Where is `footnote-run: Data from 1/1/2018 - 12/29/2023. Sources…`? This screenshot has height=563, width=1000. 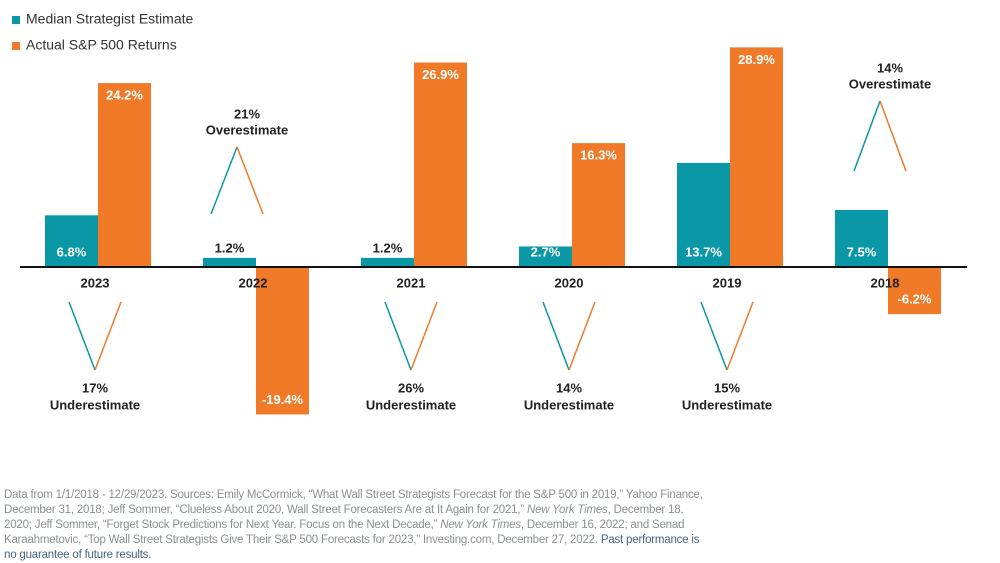 footnote-run: Data from 1/1/2018 - 12/29/2023. Sources… is located at coordinates (353, 502).